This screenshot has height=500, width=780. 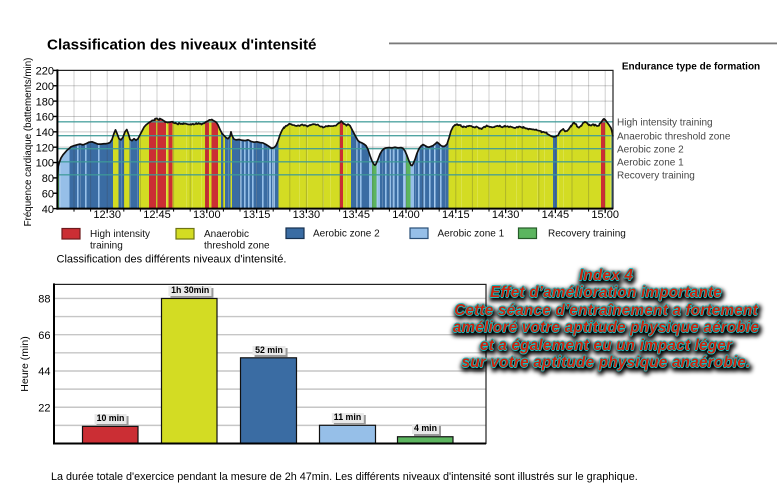 What do you see at coordinates (226, 234) in the screenshot?
I see `svg-text: Anaerobic` at bounding box center [226, 234].